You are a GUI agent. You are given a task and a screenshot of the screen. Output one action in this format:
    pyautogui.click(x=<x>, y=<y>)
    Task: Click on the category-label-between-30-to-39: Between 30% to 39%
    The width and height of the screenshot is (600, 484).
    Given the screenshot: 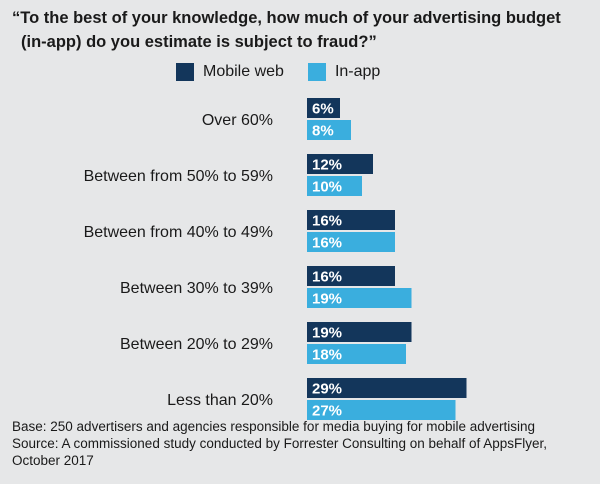 What is the action you would take?
    pyautogui.click(x=196, y=288)
    